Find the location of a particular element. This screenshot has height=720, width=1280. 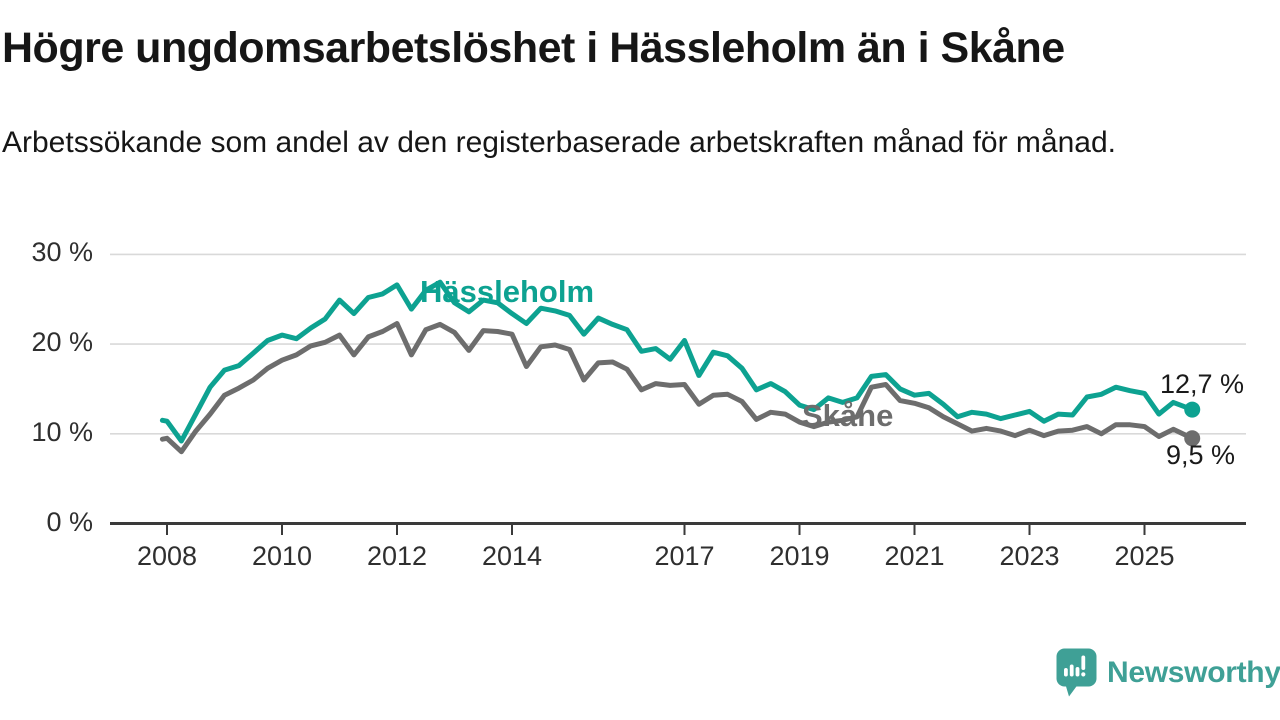

x-axis-label: 2025 is located at coordinates (1144, 556).